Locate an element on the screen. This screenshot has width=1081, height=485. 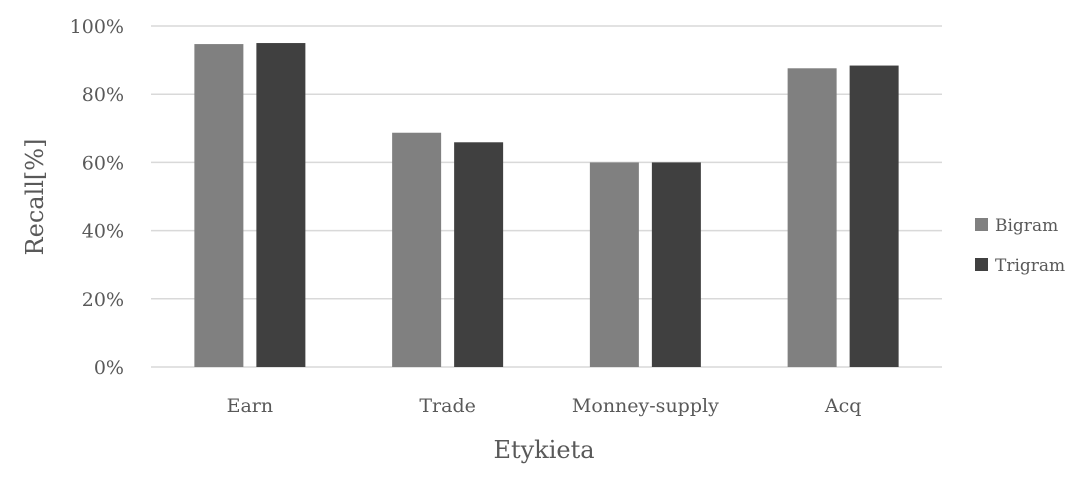
legend-swatch-bigram is located at coordinates (981, 224).